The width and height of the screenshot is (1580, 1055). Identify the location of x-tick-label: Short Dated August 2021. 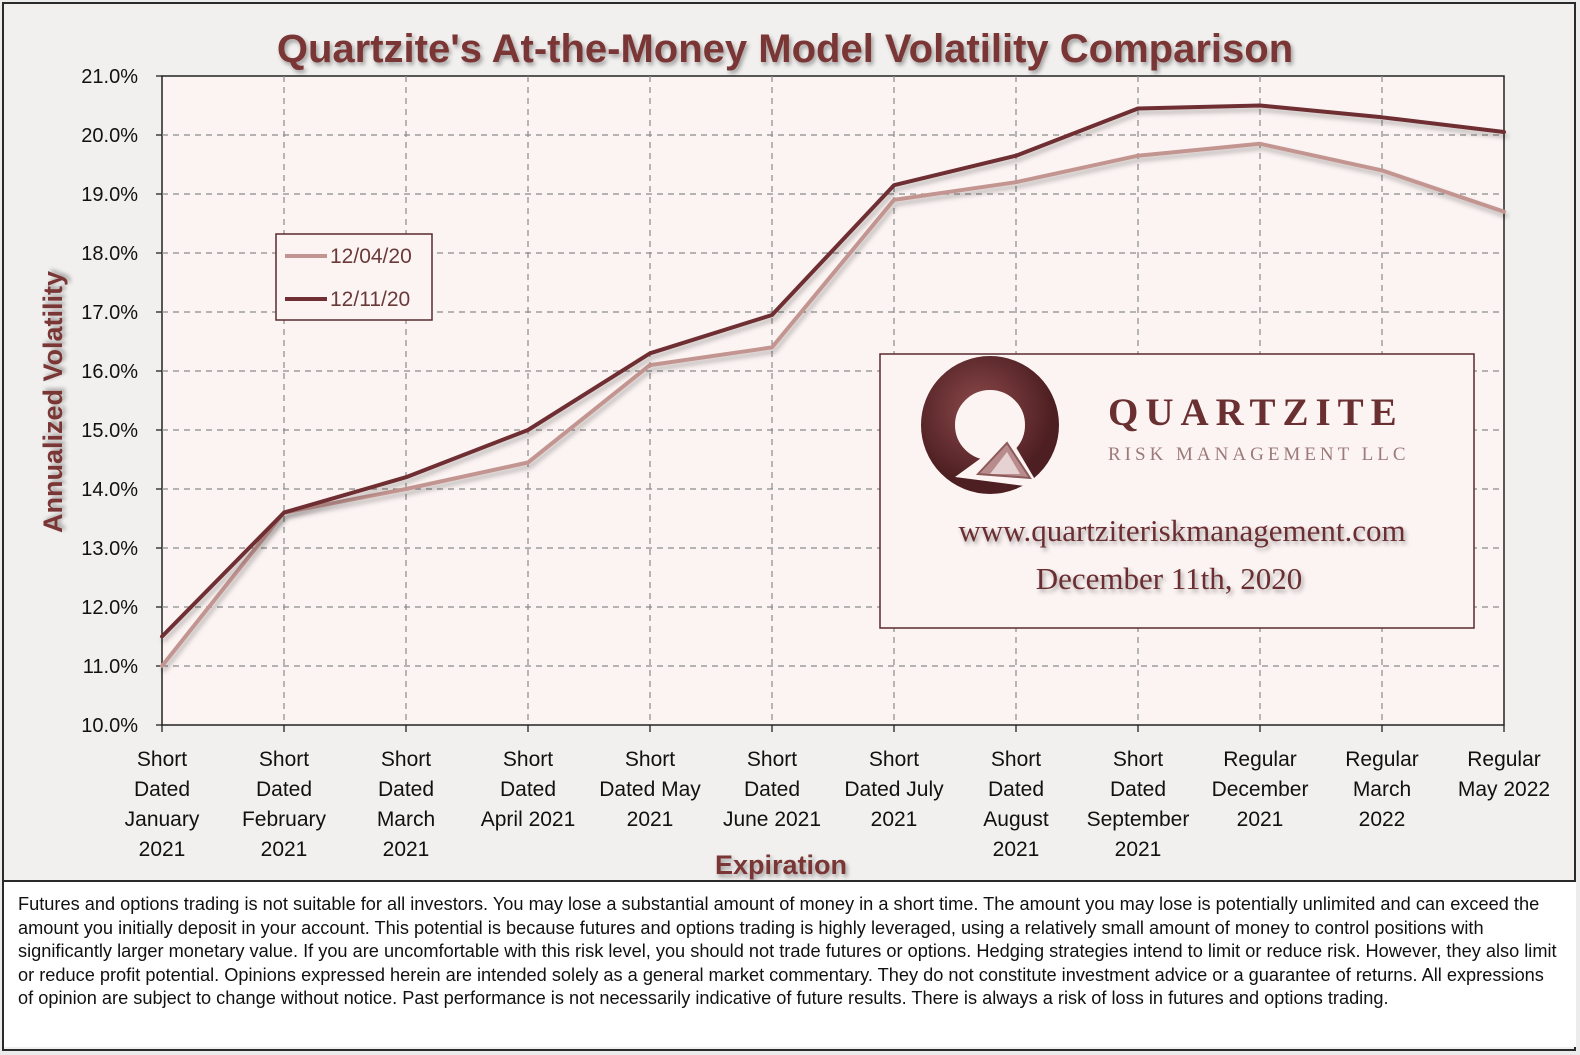
(1016, 804).